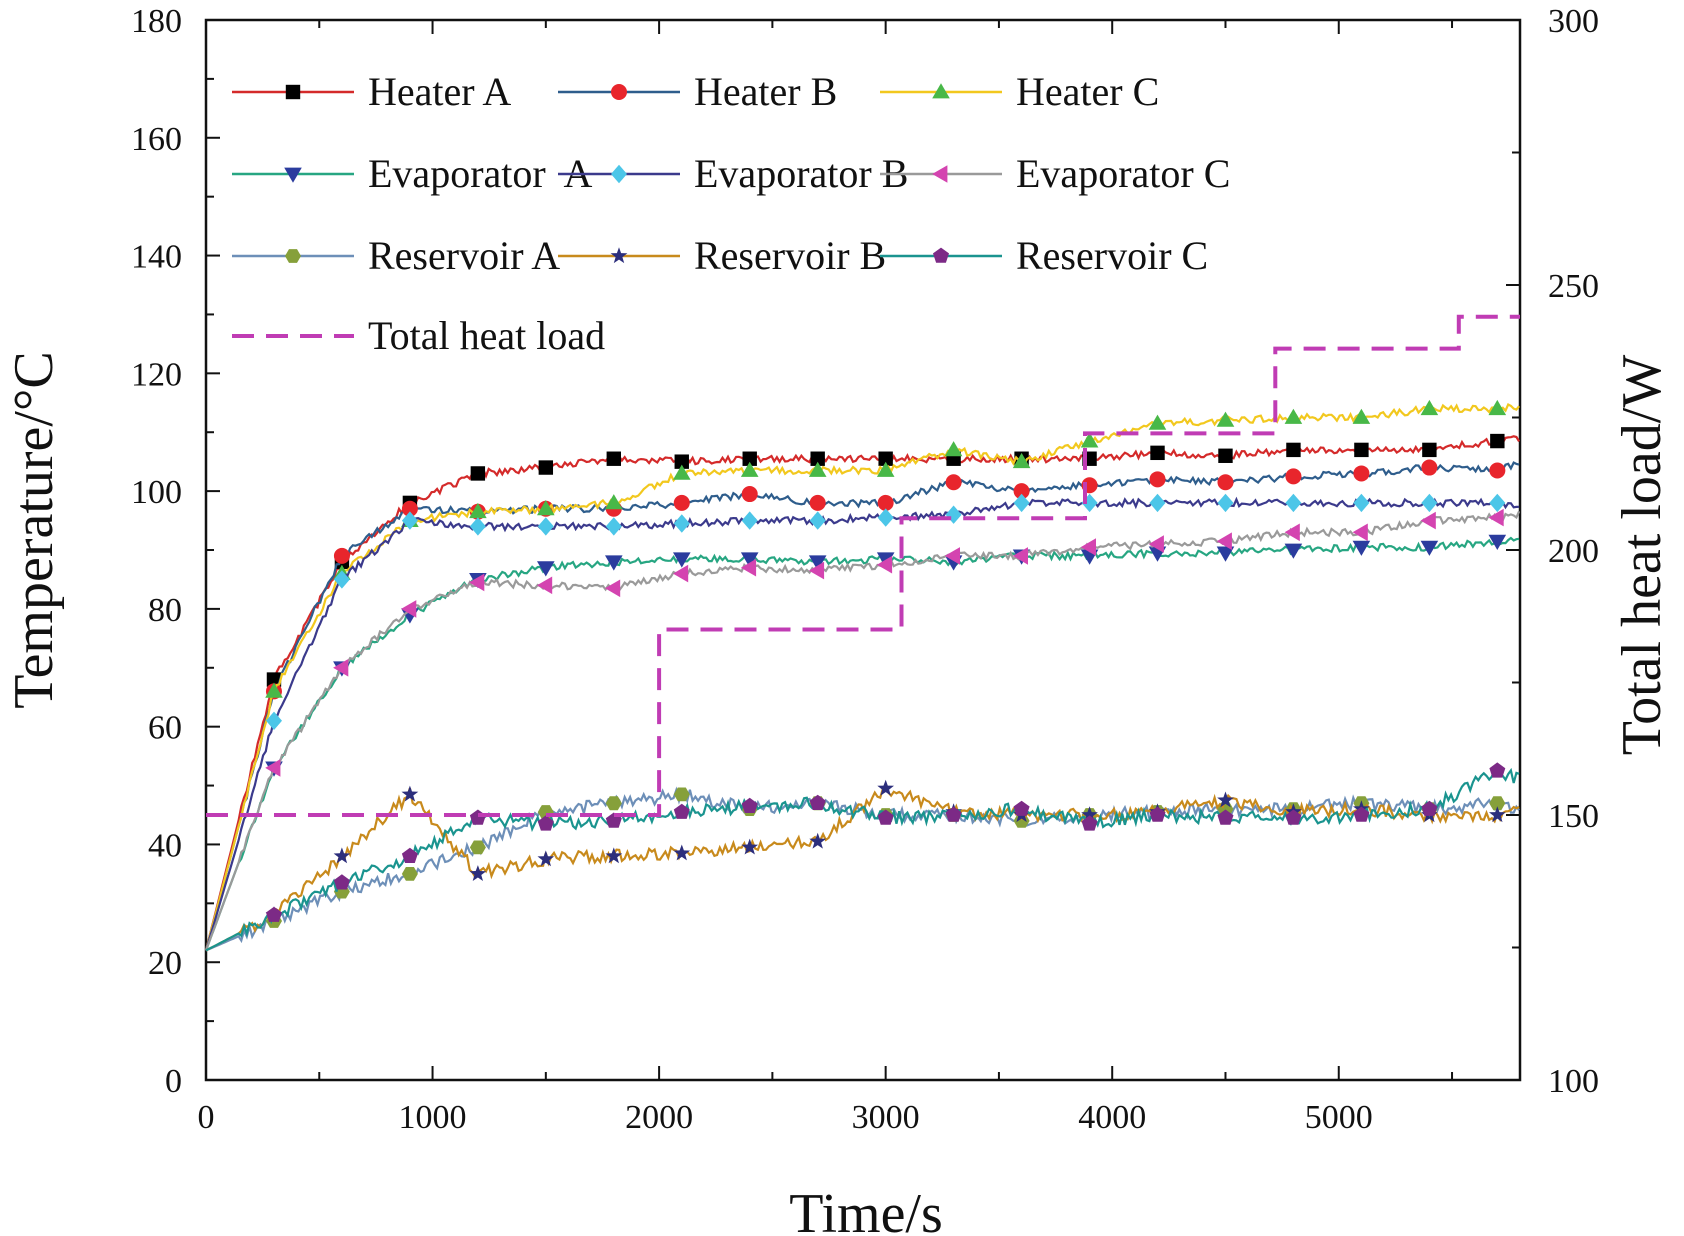 Image resolution: width=1684 pixels, height=1236 pixels. What do you see at coordinates (886, 1117) in the screenshot?
I see `x-tick-label: 3000` at bounding box center [886, 1117].